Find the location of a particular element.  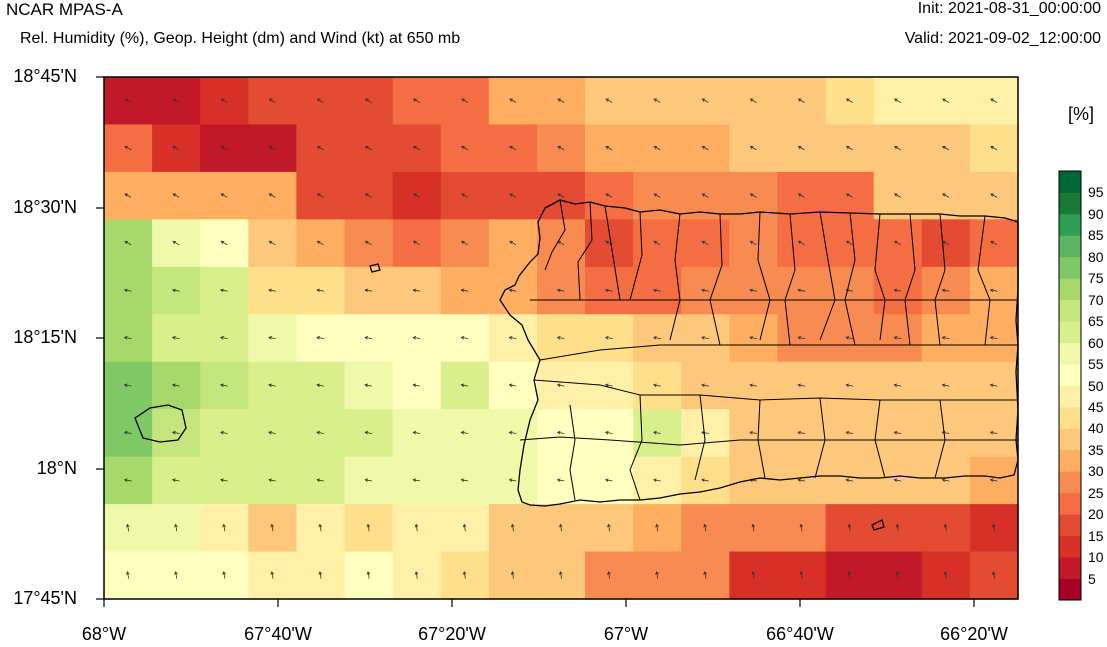

x-tick-label: 66°40'W is located at coordinates (800, 634).